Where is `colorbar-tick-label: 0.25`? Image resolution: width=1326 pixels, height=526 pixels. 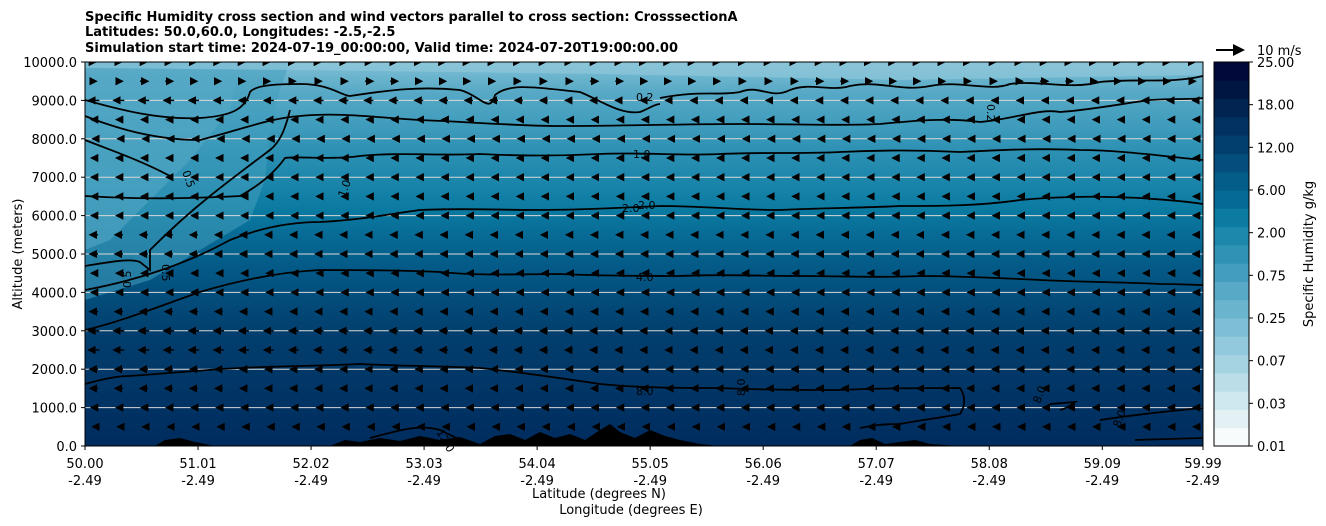 colorbar-tick-label: 0.25 is located at coordinates (1271, 319).